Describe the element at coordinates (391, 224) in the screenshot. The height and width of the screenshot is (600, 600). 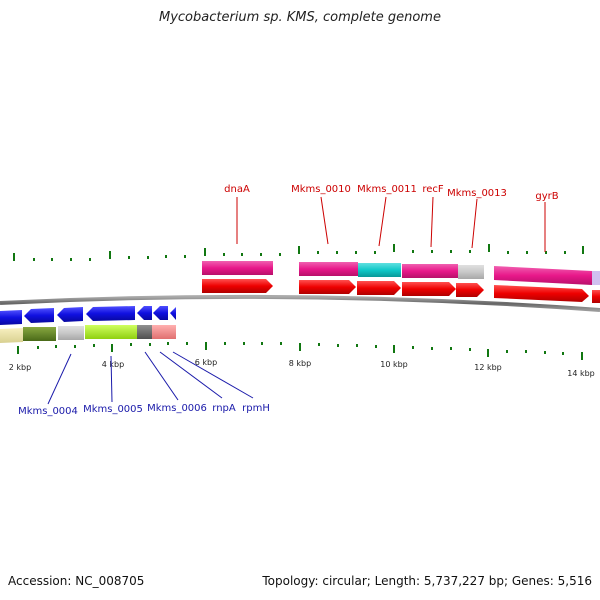
I see `top-leaders` at that location.